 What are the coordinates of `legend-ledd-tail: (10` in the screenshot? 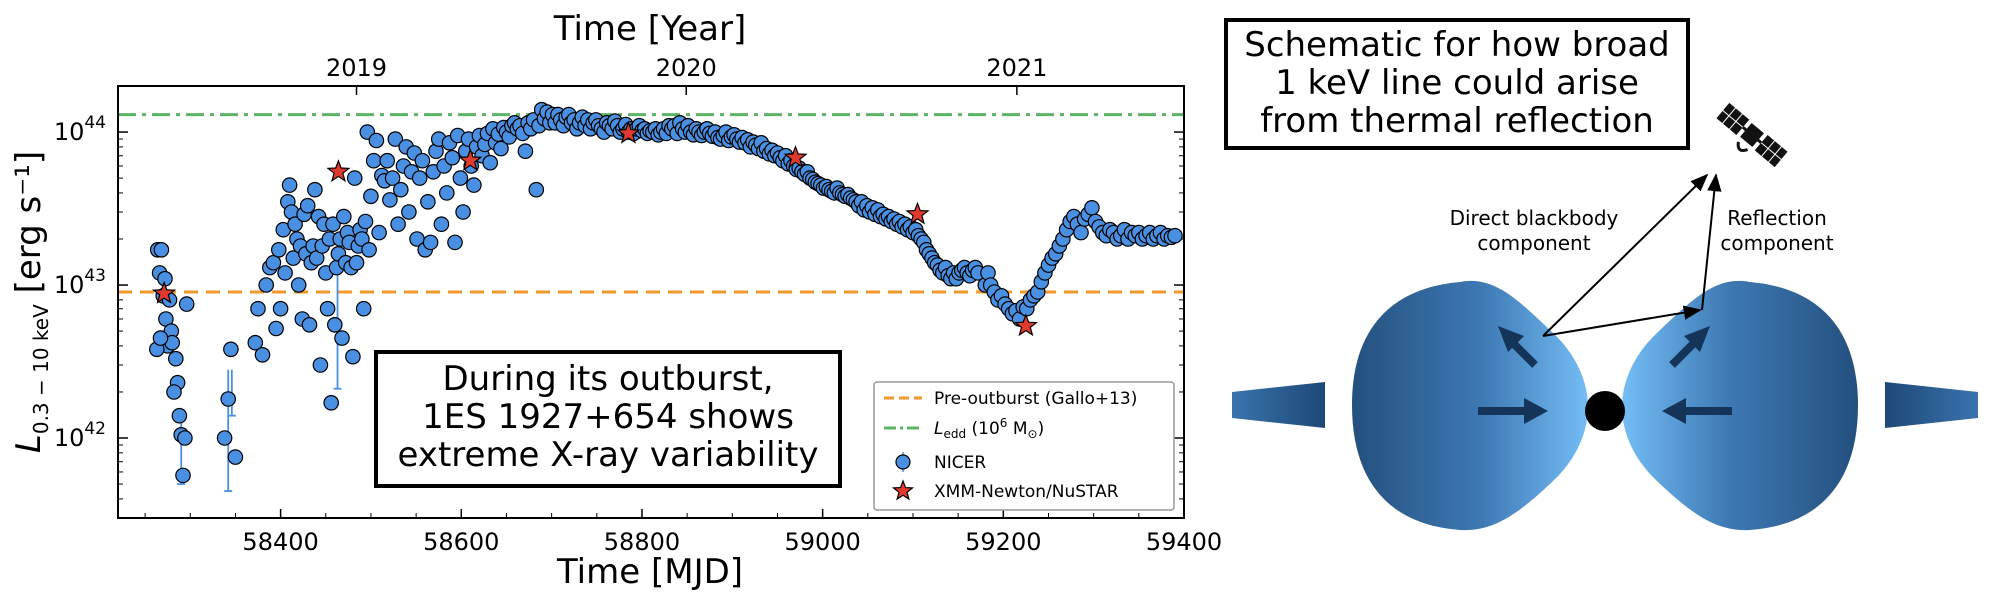 It's located at (983, 429).